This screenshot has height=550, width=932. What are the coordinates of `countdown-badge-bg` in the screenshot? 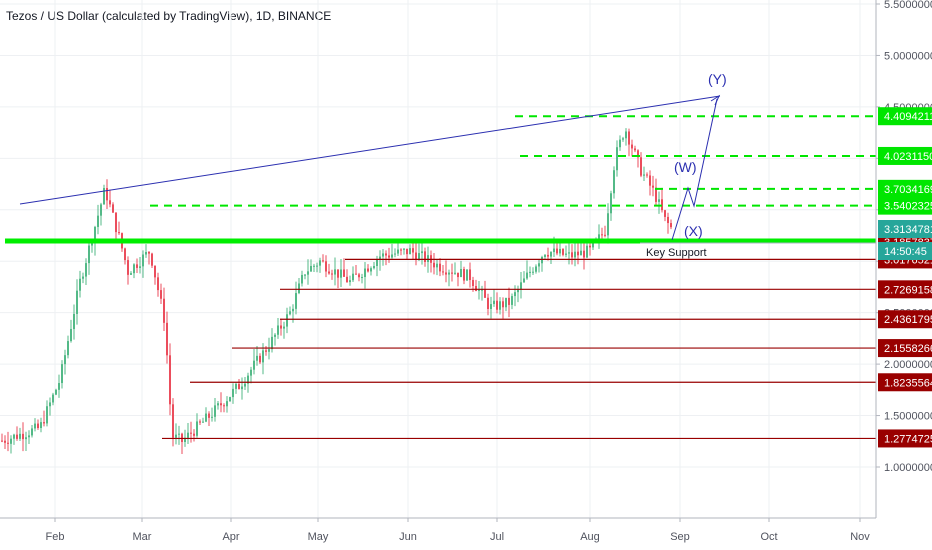 It's located at (905, 251).